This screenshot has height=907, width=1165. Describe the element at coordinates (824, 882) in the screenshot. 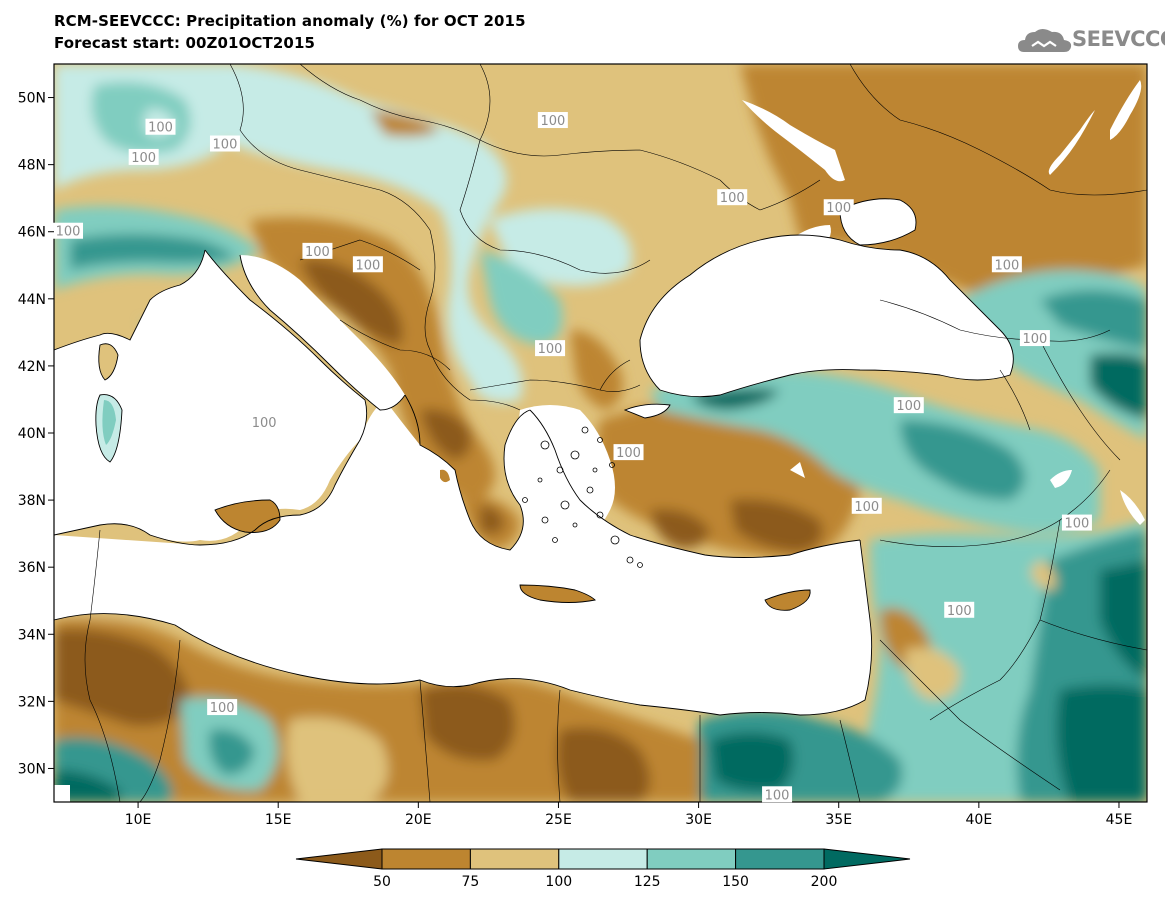

I see `colorbar-label: 200` at that location.